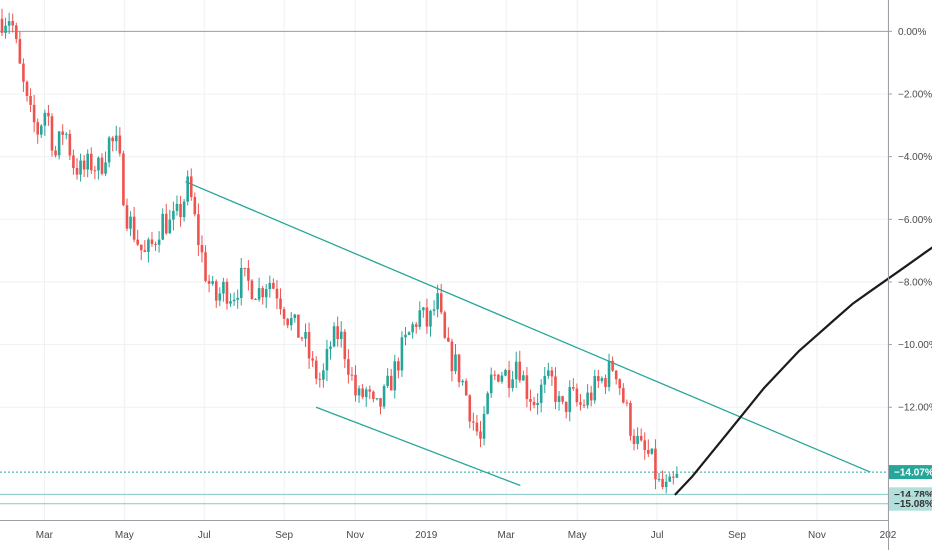 The image size is (932, 550). What do you see at coordinates (577, 535) in the screenshot?
I see `x-tick-label: May` at bounding box center [577, 535].